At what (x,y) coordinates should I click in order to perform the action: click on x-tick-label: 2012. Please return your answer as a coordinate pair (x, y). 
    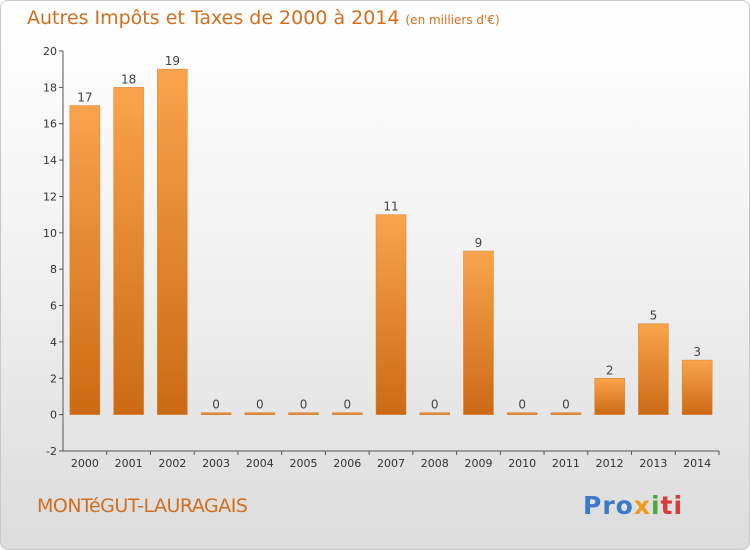
    Looking at the image, I should click on (610, 463).